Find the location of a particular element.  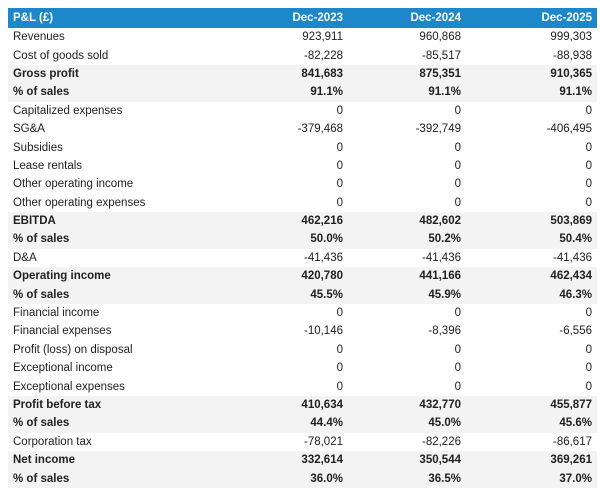

row-value: 45.9% is located at coordinates (407, 294).